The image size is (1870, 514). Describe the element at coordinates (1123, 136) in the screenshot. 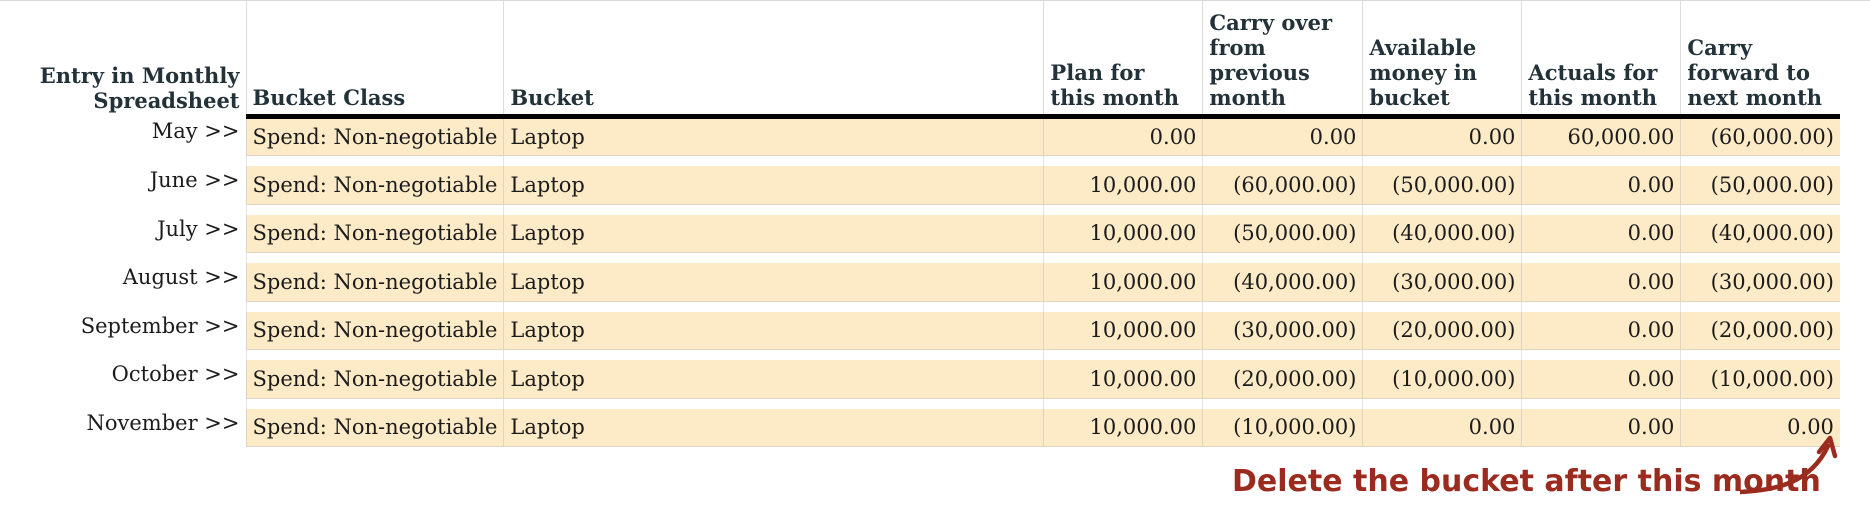

I see `cell-plan: 0.00` at that location.